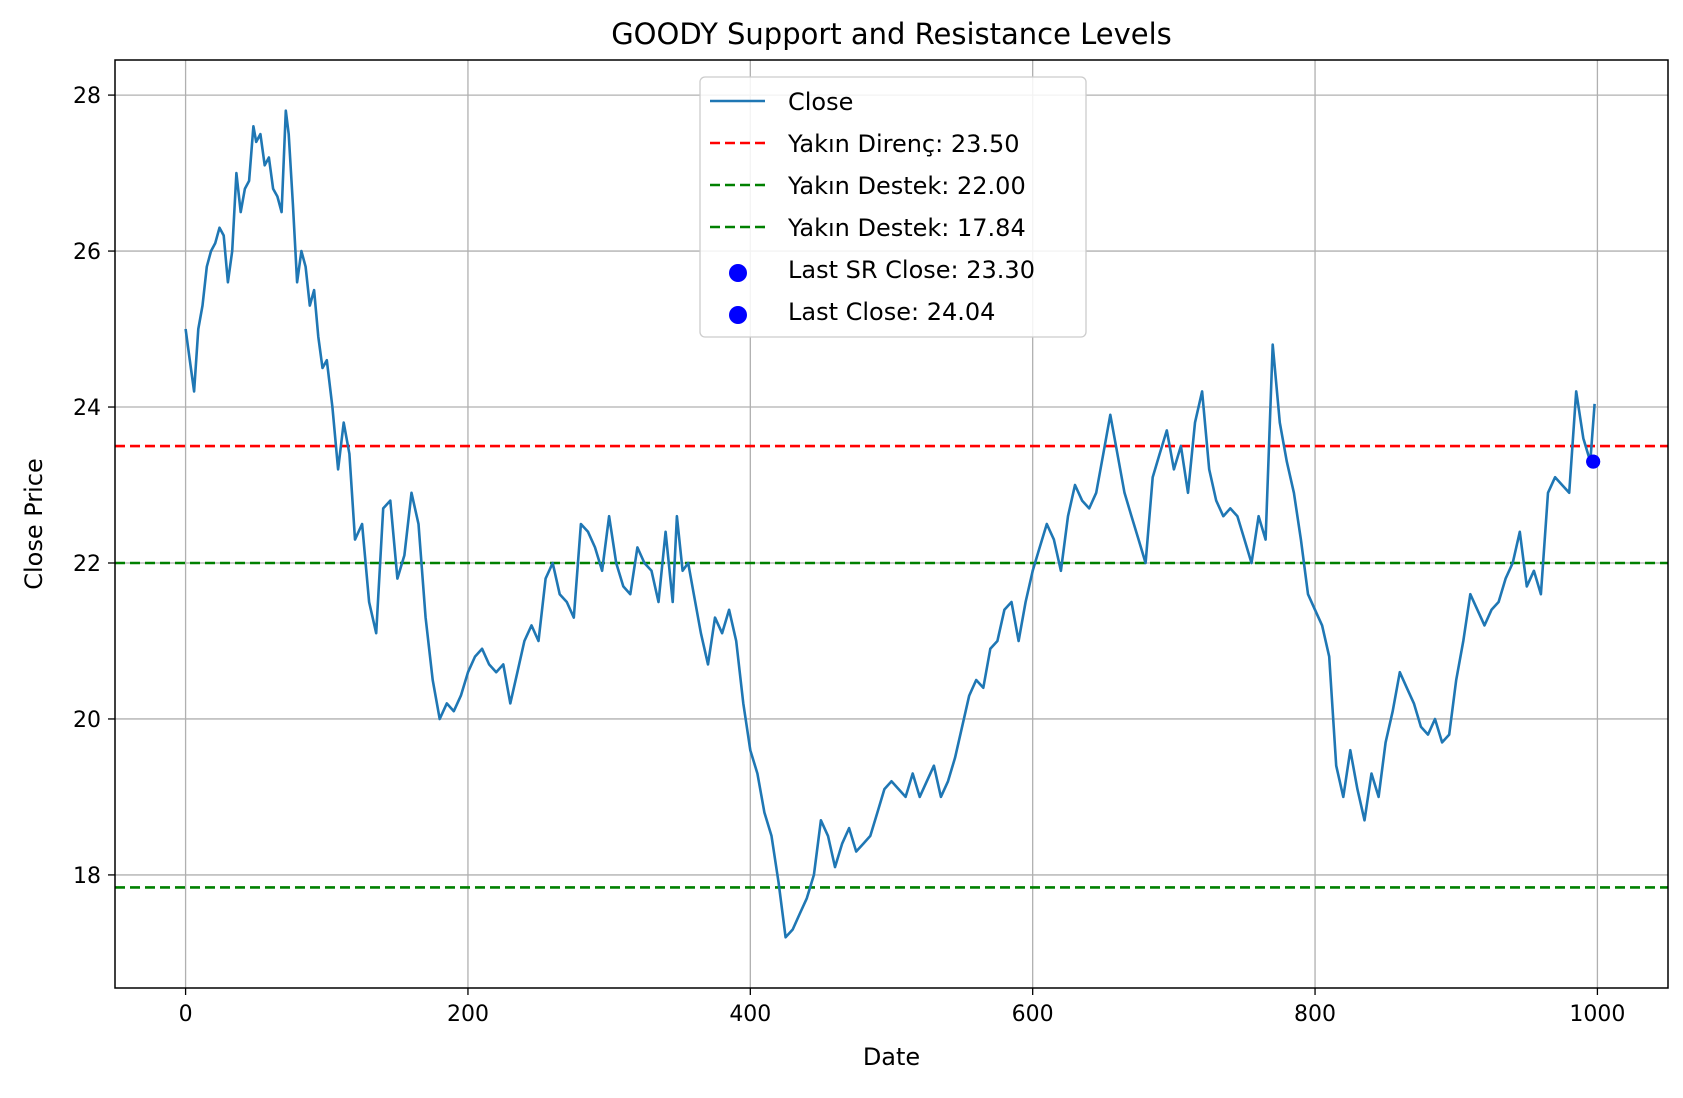 This screenshot has height=1098, width=1683. Describe the element at coordinates (891, 34) in the screenshot. I see `chart-title: GOODY Support and Resistance Levels` at that location.